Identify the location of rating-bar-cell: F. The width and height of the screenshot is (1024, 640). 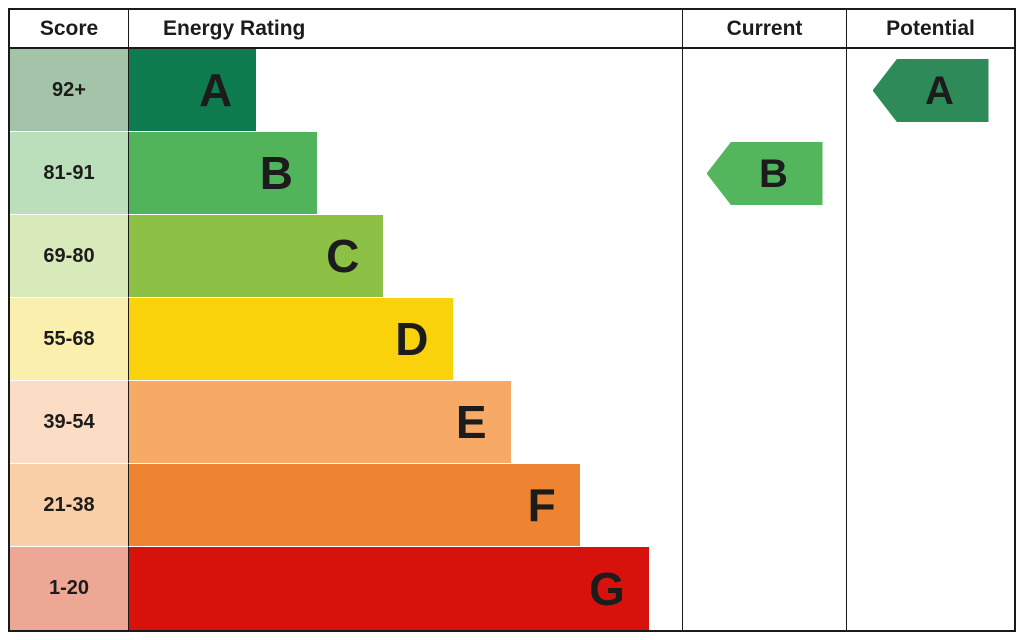
(406, 505).